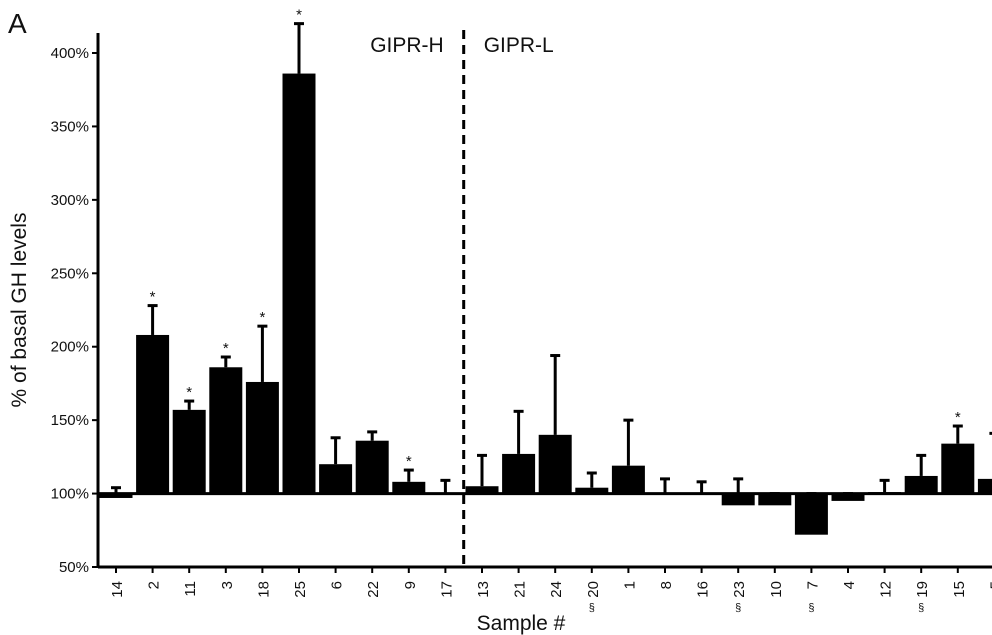 This screenshot has height=635, width=992. I want to click on y-tick-label: 250%, so click(70, 273).